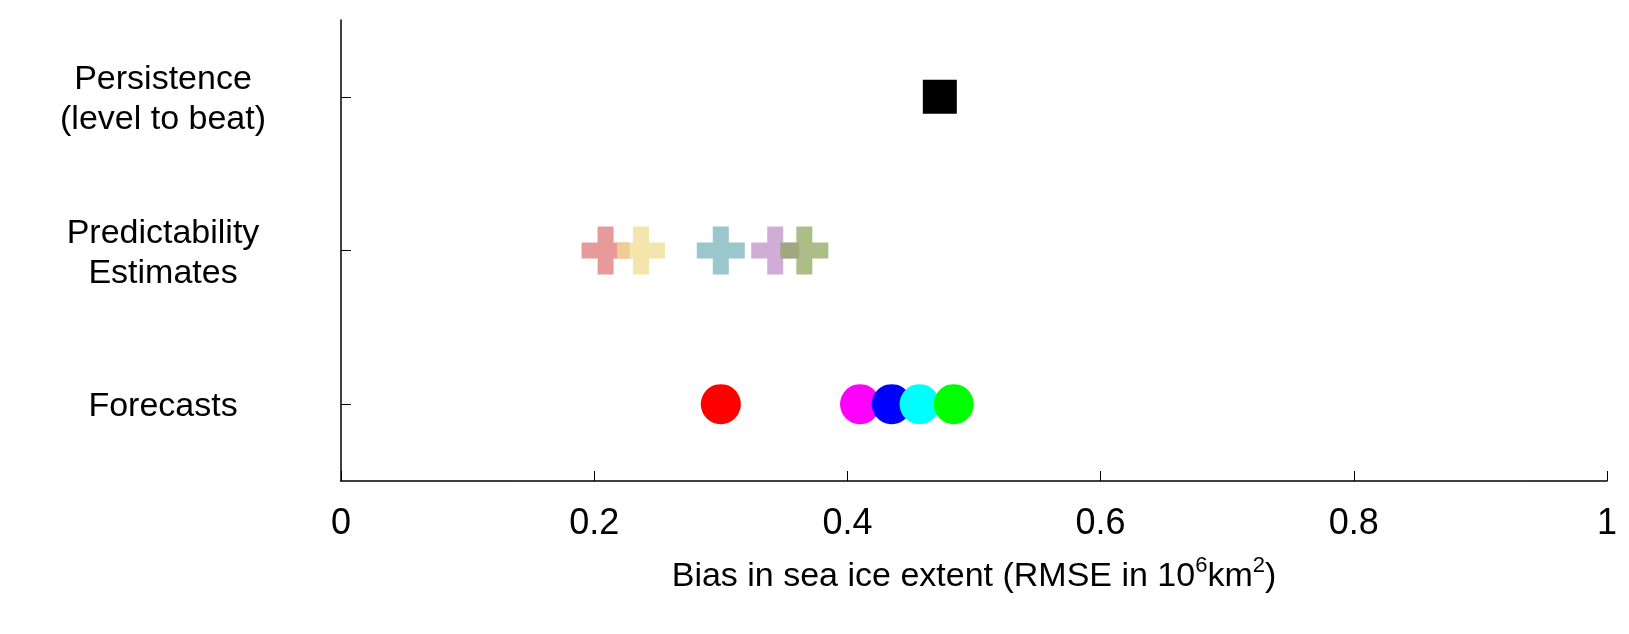 The width and height of the screenshot is (1629, 634). Describe the element at coordinates (163, 250) in the screenshot. I see `y-tick-label: Predictability Estimates` at that location.